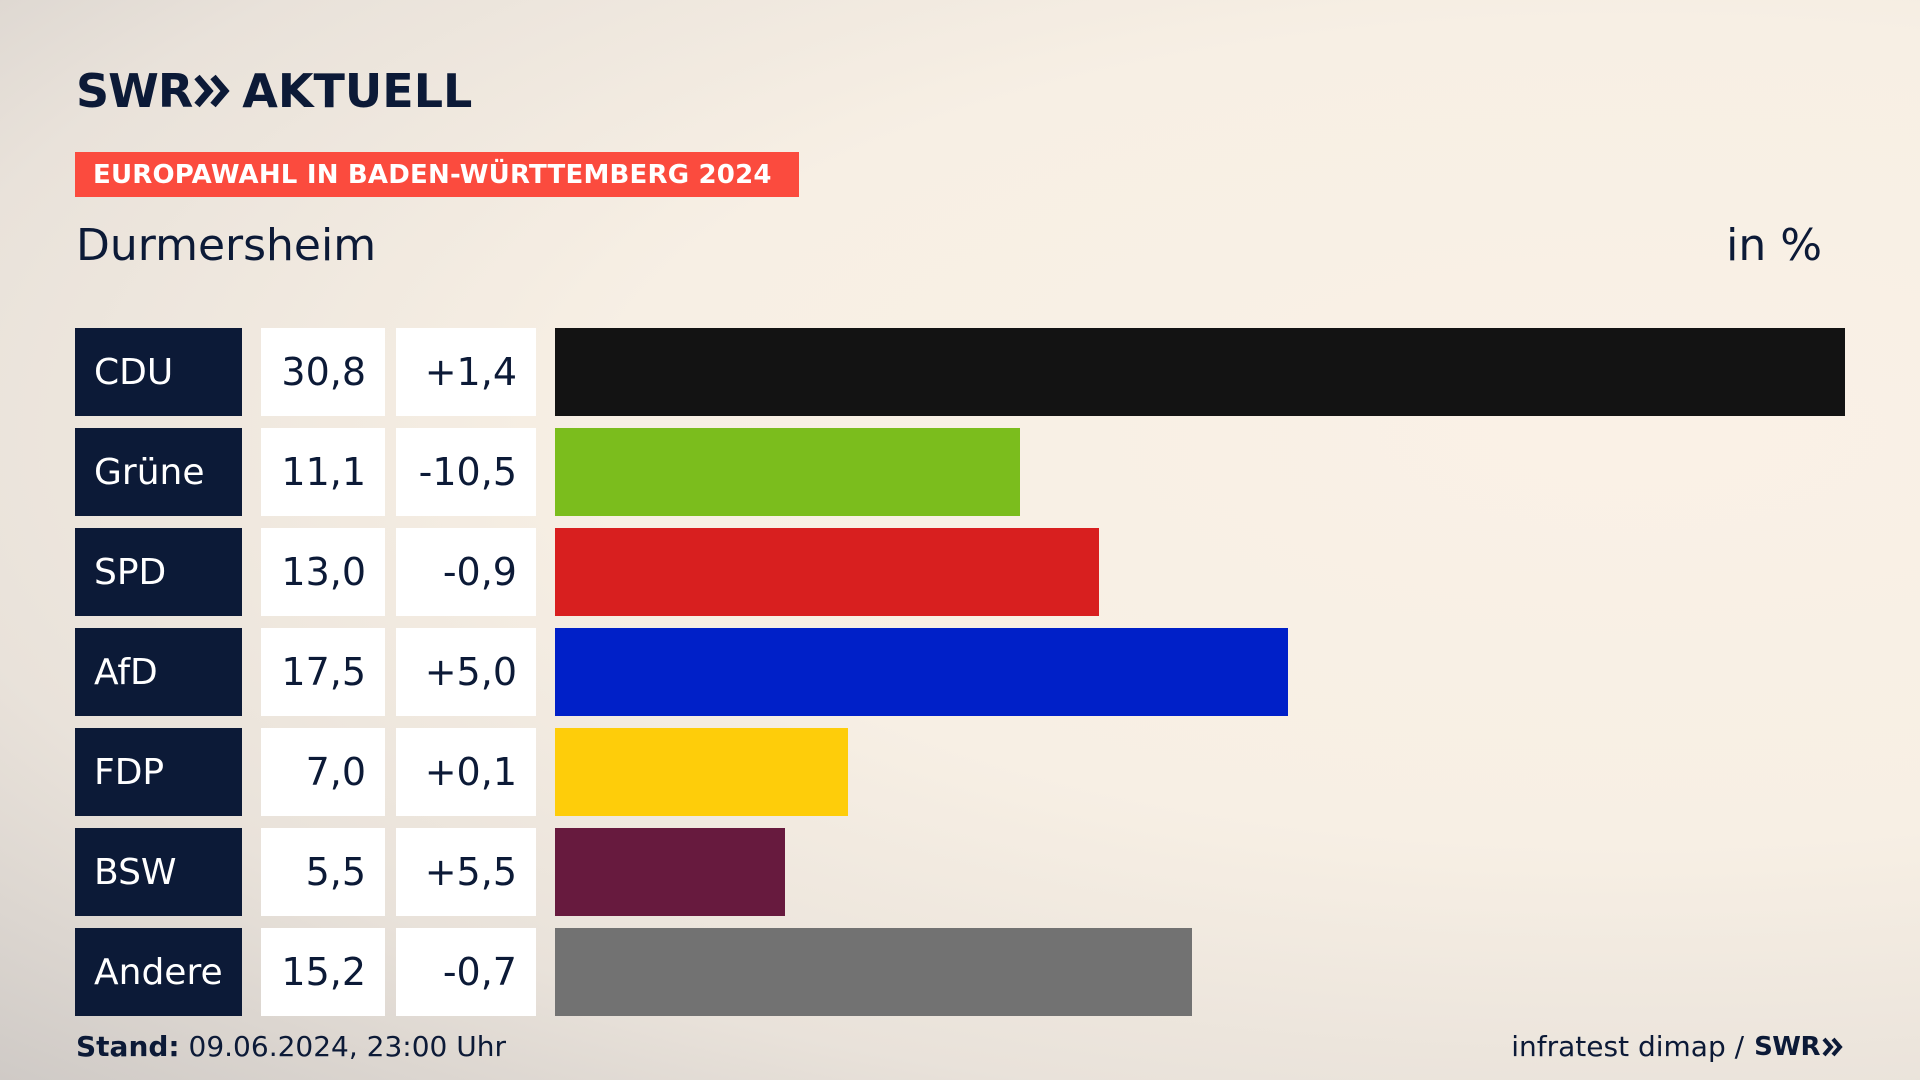  I want to click on party-name: CDU, so click(134, 372).